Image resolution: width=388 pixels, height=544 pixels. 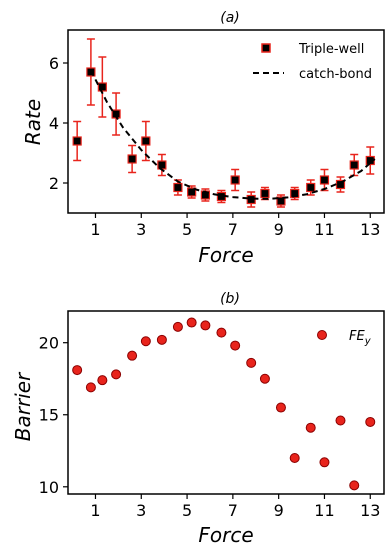 What do you see at coordinates (331, 49) in the screenshot?
I see `legend-label-triple-well: Triple-well` at bounding box center [331, 49].